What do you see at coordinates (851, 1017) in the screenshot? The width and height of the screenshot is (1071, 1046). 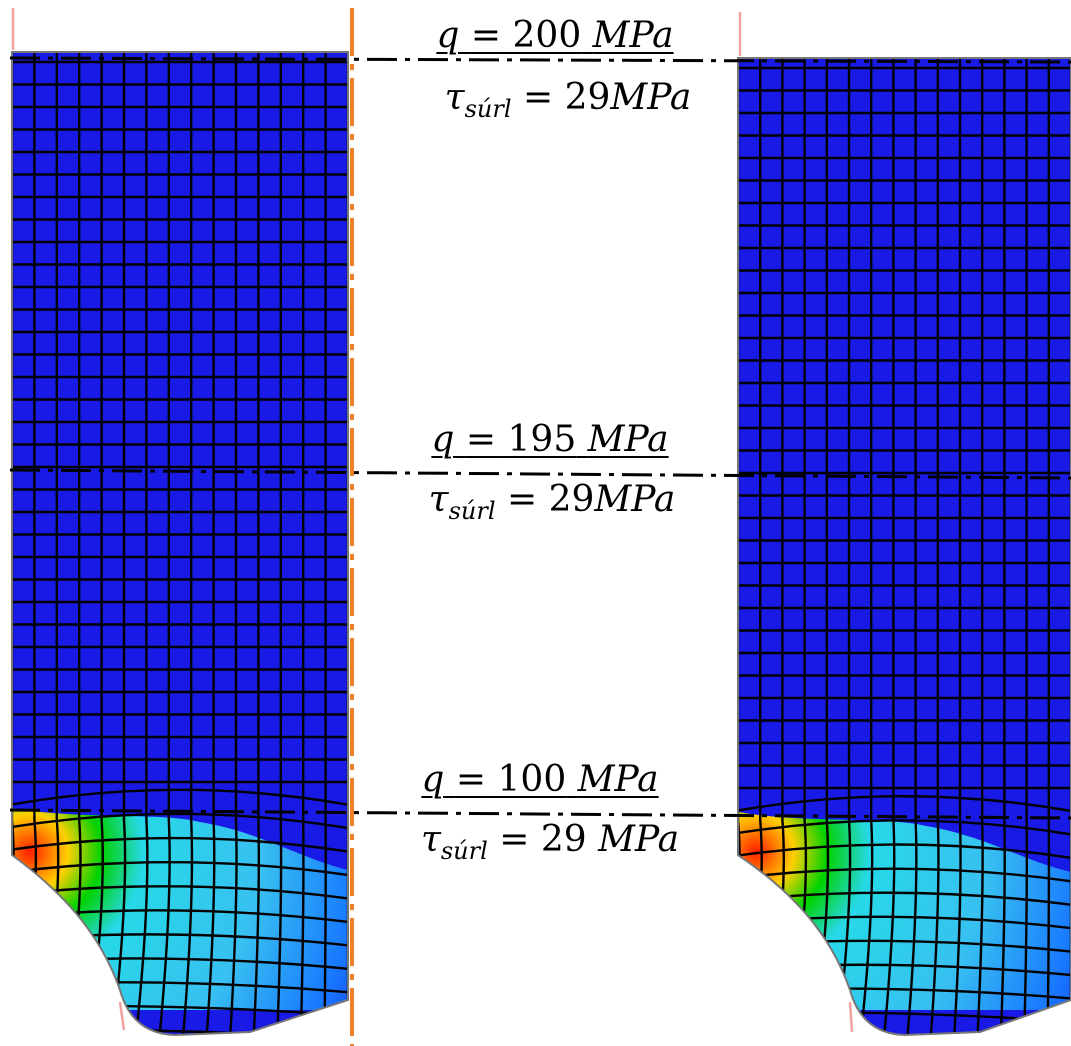 I see `right-root-edge` at bounding box center [851, 1017].